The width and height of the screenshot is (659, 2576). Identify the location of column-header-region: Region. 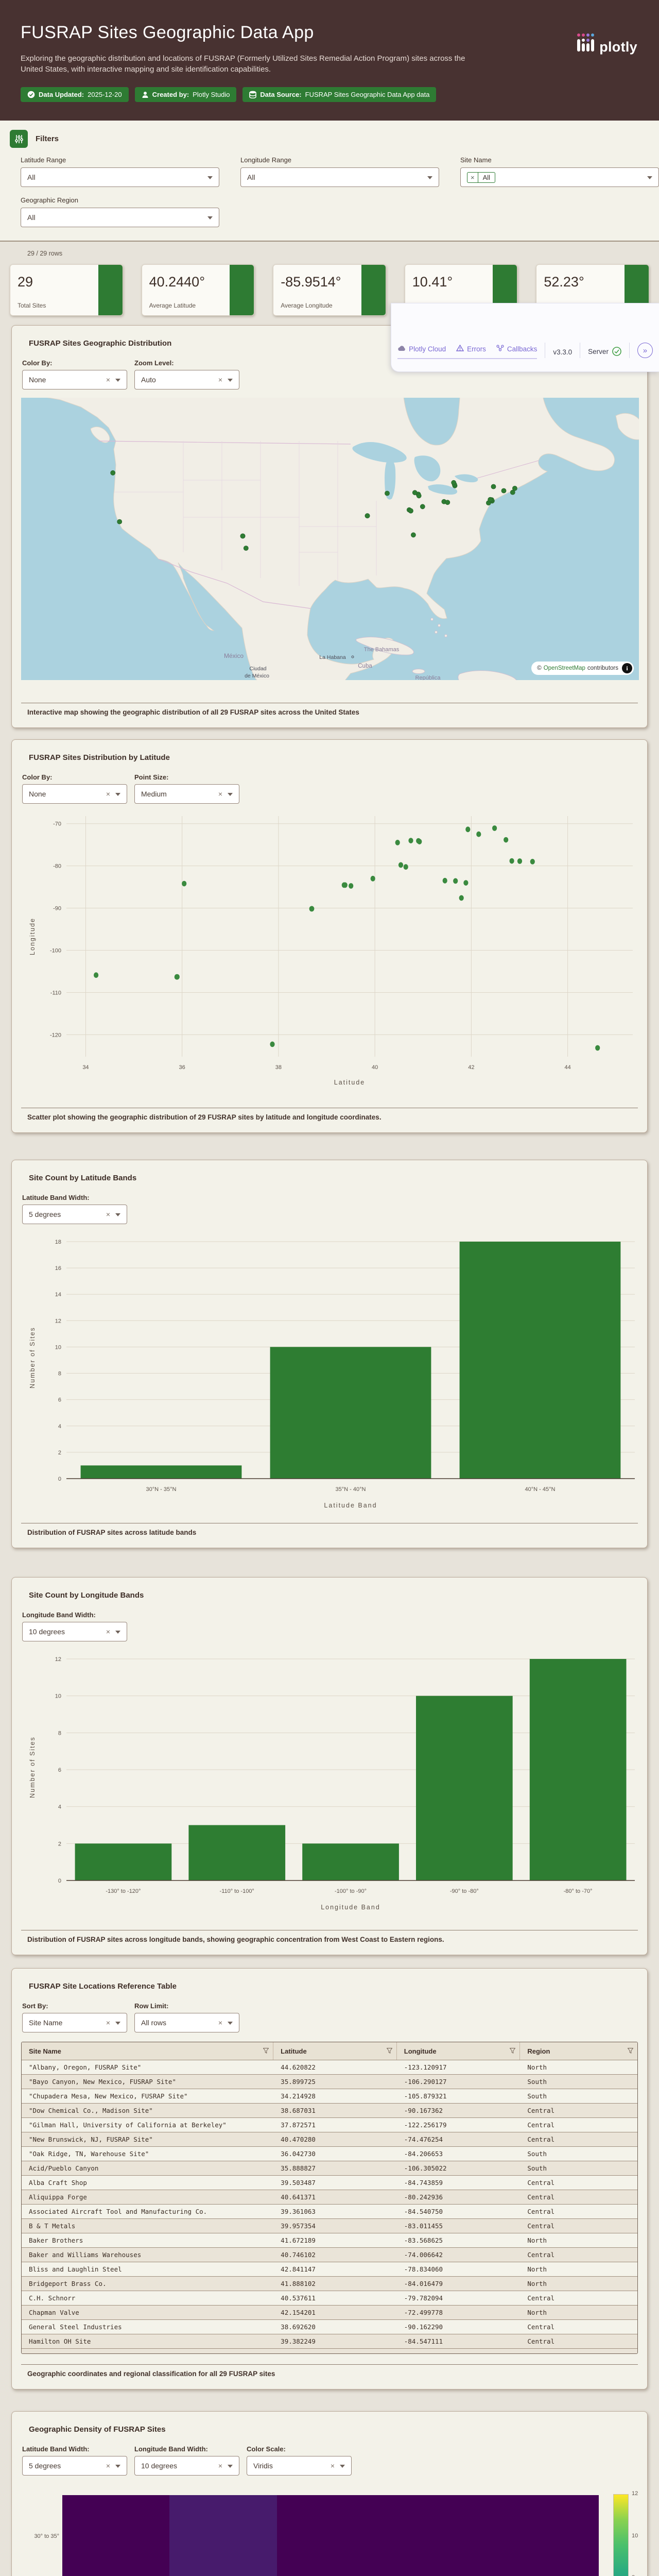
(579, 2051).